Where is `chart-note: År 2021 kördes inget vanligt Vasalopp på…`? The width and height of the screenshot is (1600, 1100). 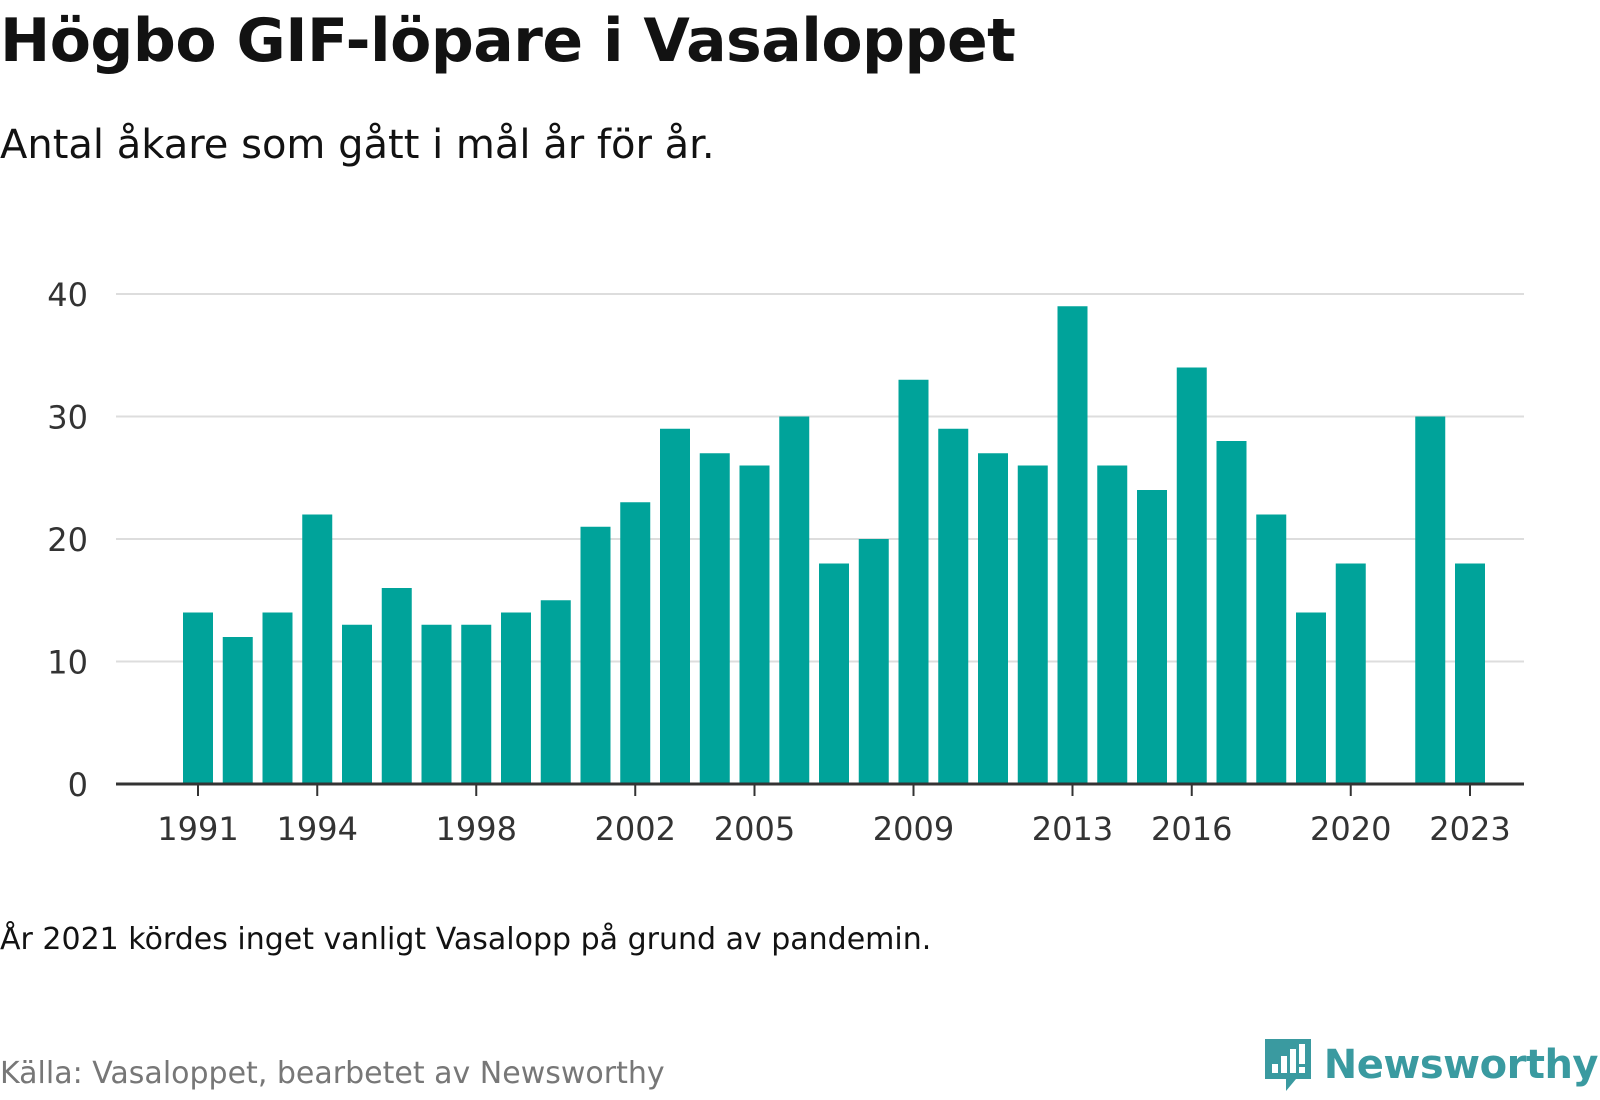
chart-note: År 2021 kördes inget vanligt Vasalopp på… is located at coordinates (466, 939).